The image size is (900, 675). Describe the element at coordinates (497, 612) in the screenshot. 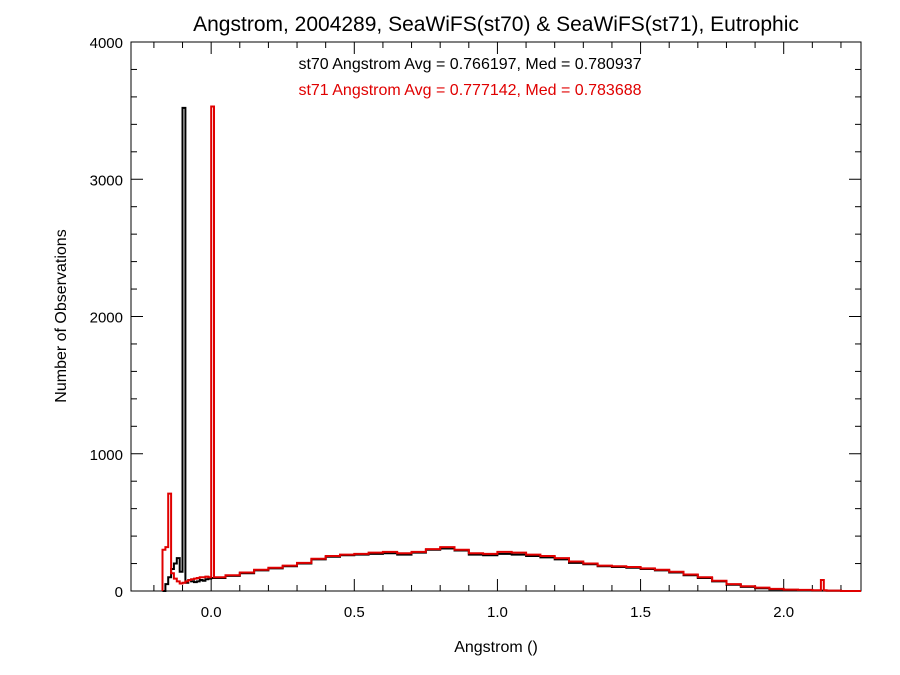

I see `x-tick-label: 1.0` at that location.